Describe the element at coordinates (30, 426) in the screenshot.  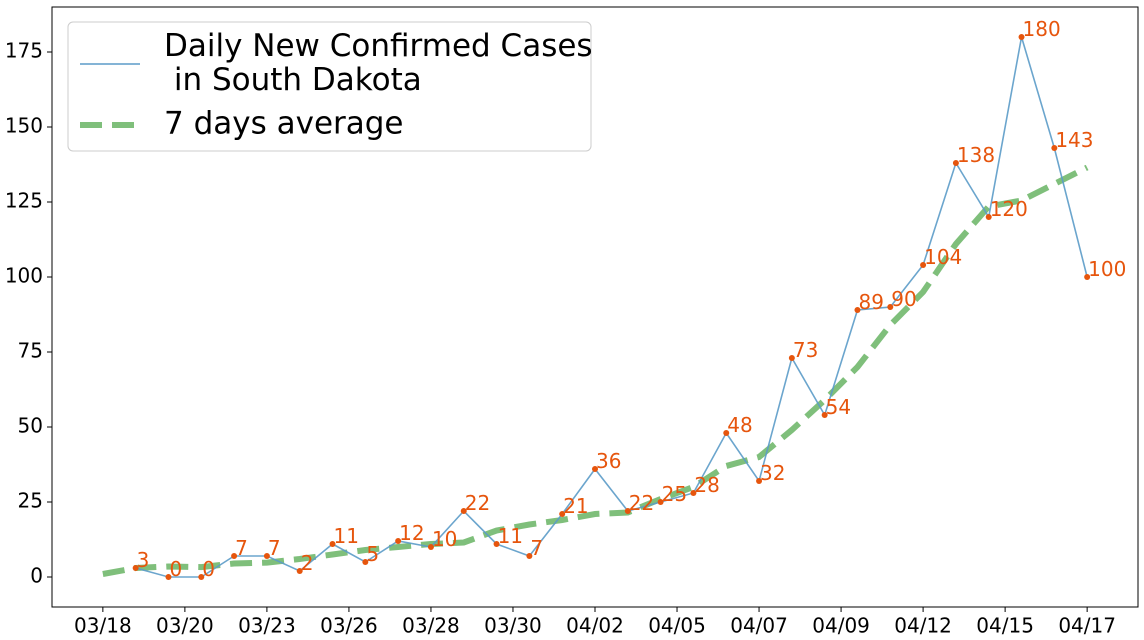
I see `y-tick-label: 50` at that location.